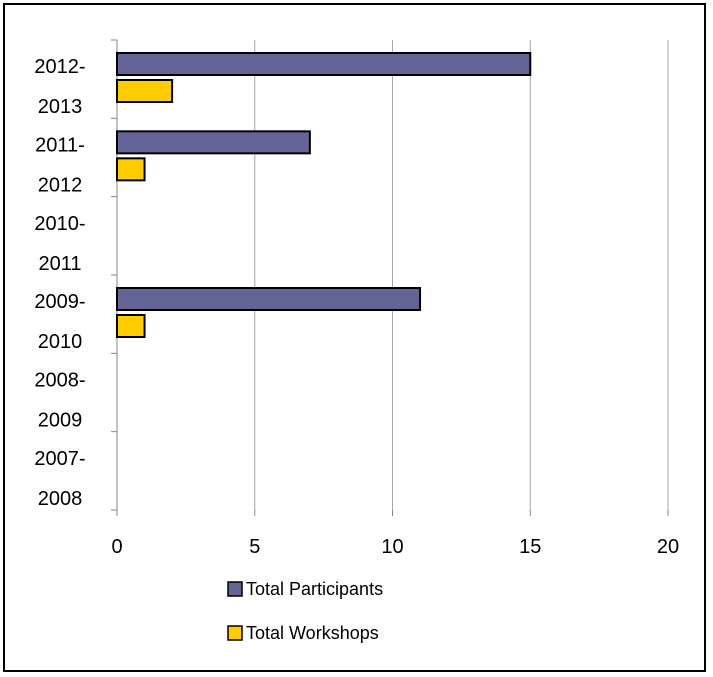 This screenshot has width=713, height=677. Describe the element at coordinates (668, 547) in the screenshot. I see `x-tick-label: 20` at that location.